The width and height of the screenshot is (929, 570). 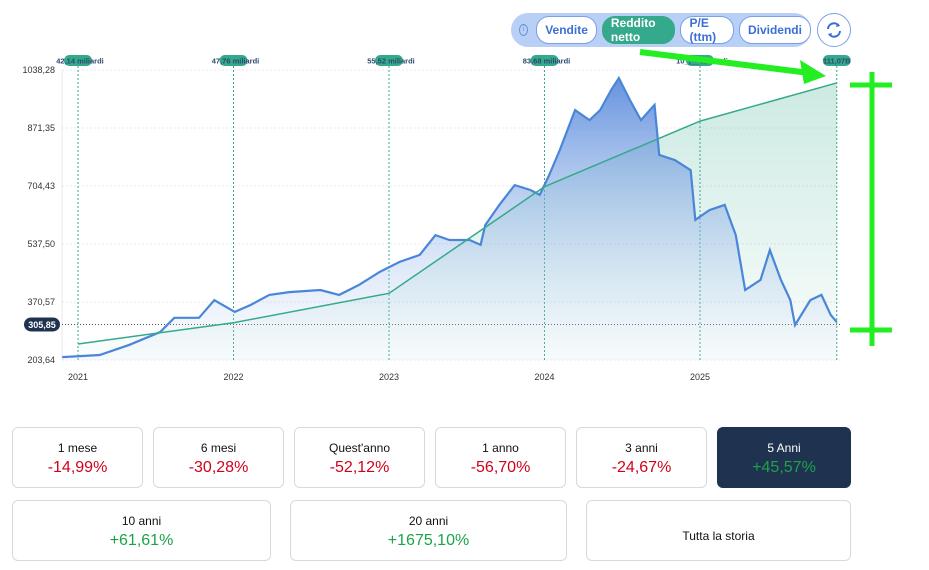 What do you see at coordinates (141, 530) in the screenshot?
I see `period-button: 10 anni +61,61%` at bounding box center [141, 530].